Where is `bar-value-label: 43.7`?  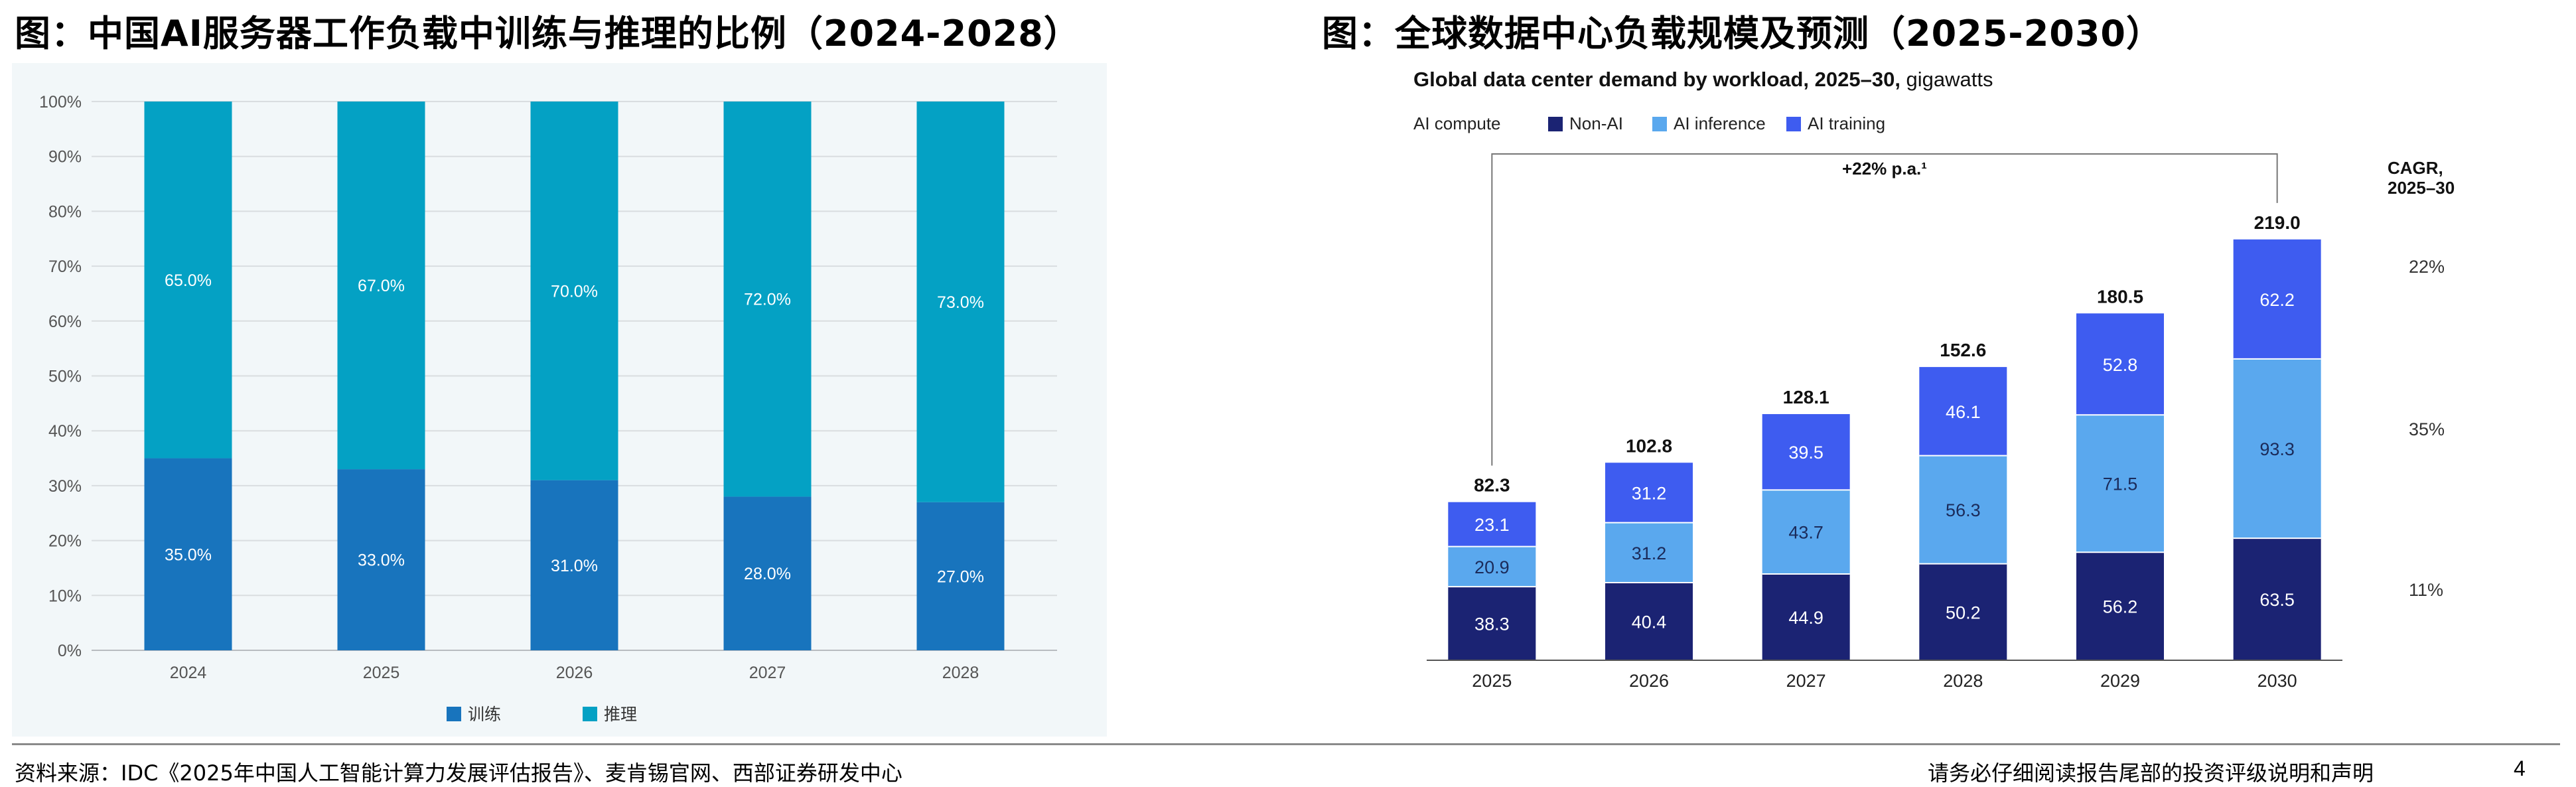
bar-value-label: 43.7 is located at coordinates (1806, 533).